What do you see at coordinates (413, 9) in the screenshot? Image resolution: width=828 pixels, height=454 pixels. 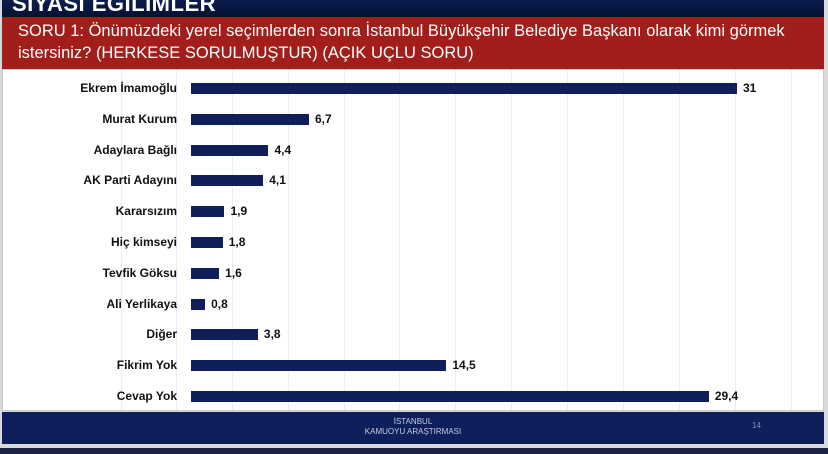 I see `section-header: SİYASİ EĞİLİMLER` at bounding box center [413, 9].